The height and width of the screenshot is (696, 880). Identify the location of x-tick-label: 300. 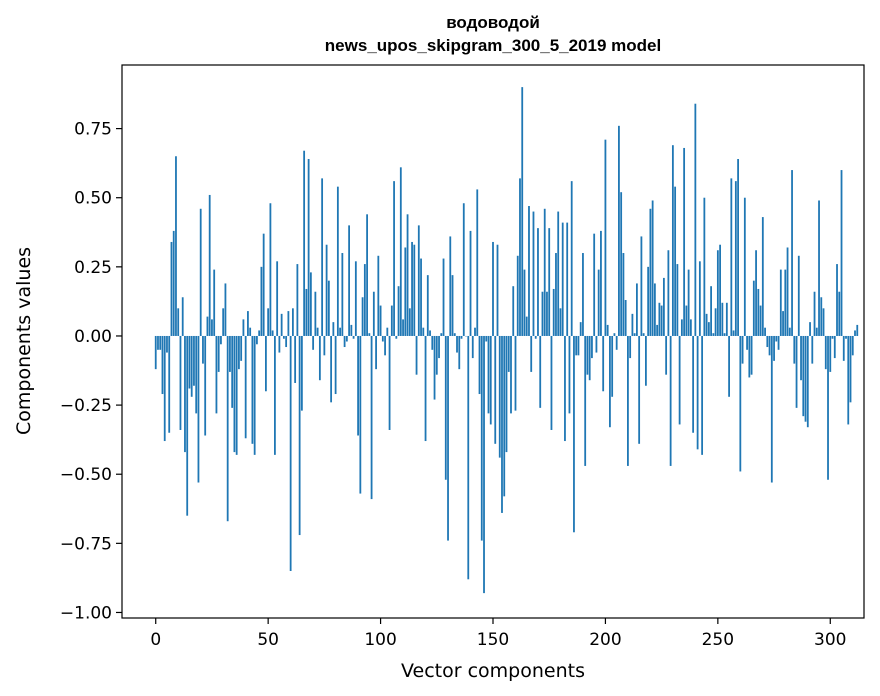
(830, 640).